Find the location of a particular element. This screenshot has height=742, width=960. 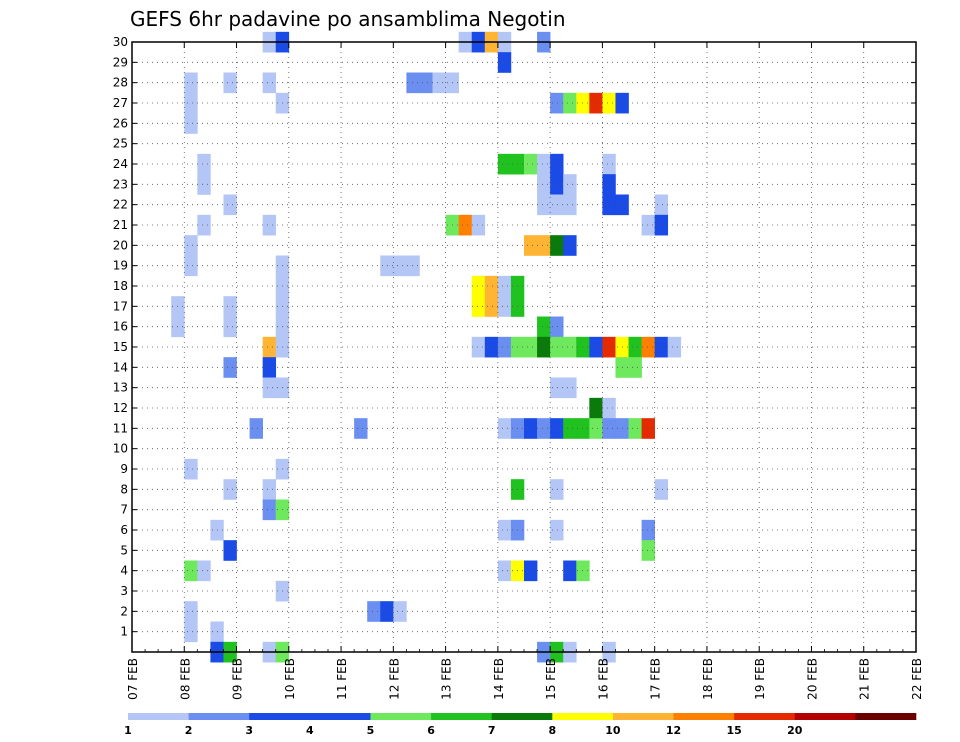

x-tick-label: 22 FEB is located at coordinates (917, 679).